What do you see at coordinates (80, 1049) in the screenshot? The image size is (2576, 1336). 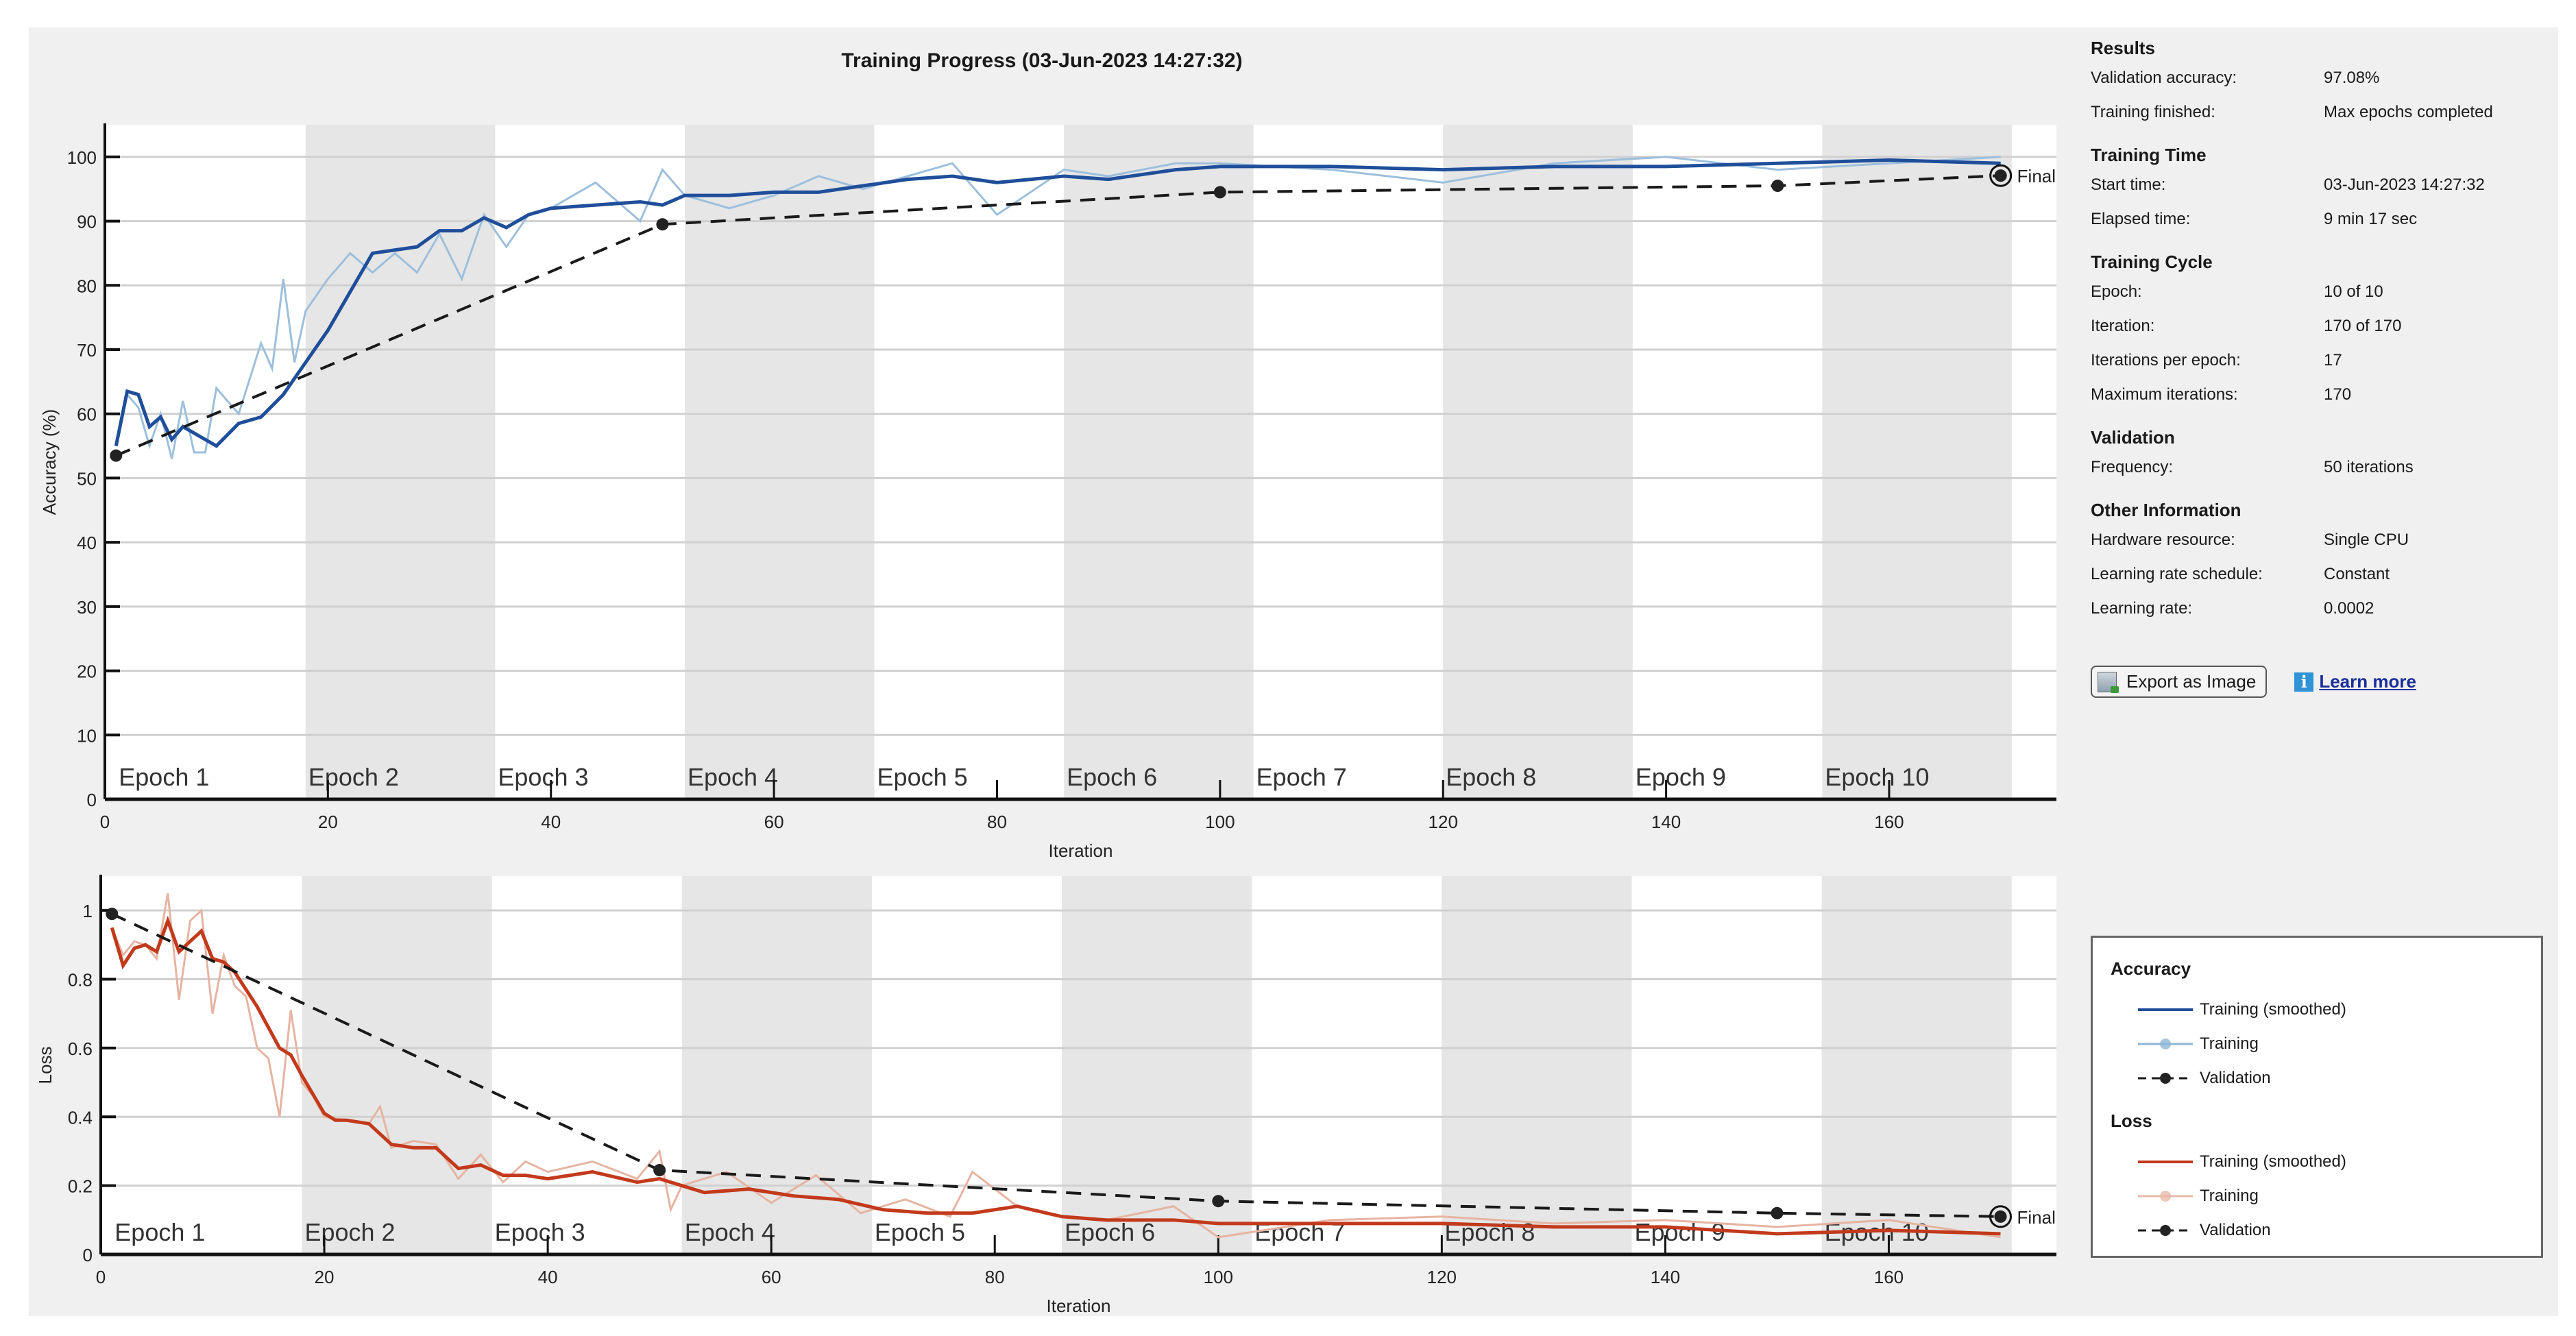 I see `y-tick-label: 0.6` at bounding box center [80, 1049].